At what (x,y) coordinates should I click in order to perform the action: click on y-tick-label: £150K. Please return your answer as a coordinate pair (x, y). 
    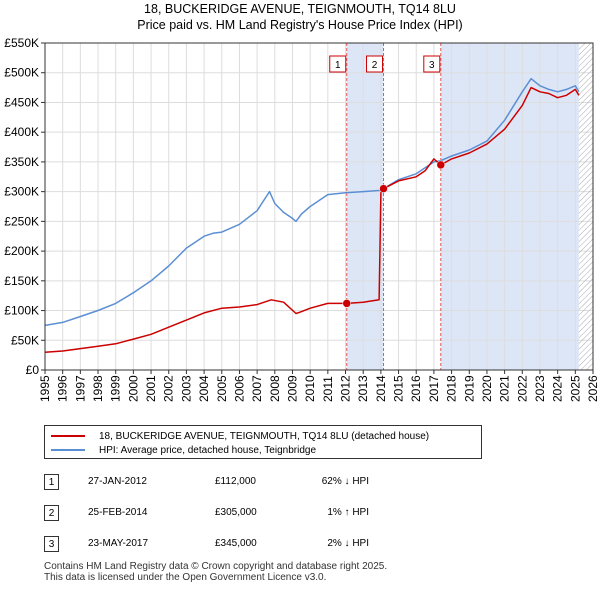
    Looking at the image, I should click on (21, 281).